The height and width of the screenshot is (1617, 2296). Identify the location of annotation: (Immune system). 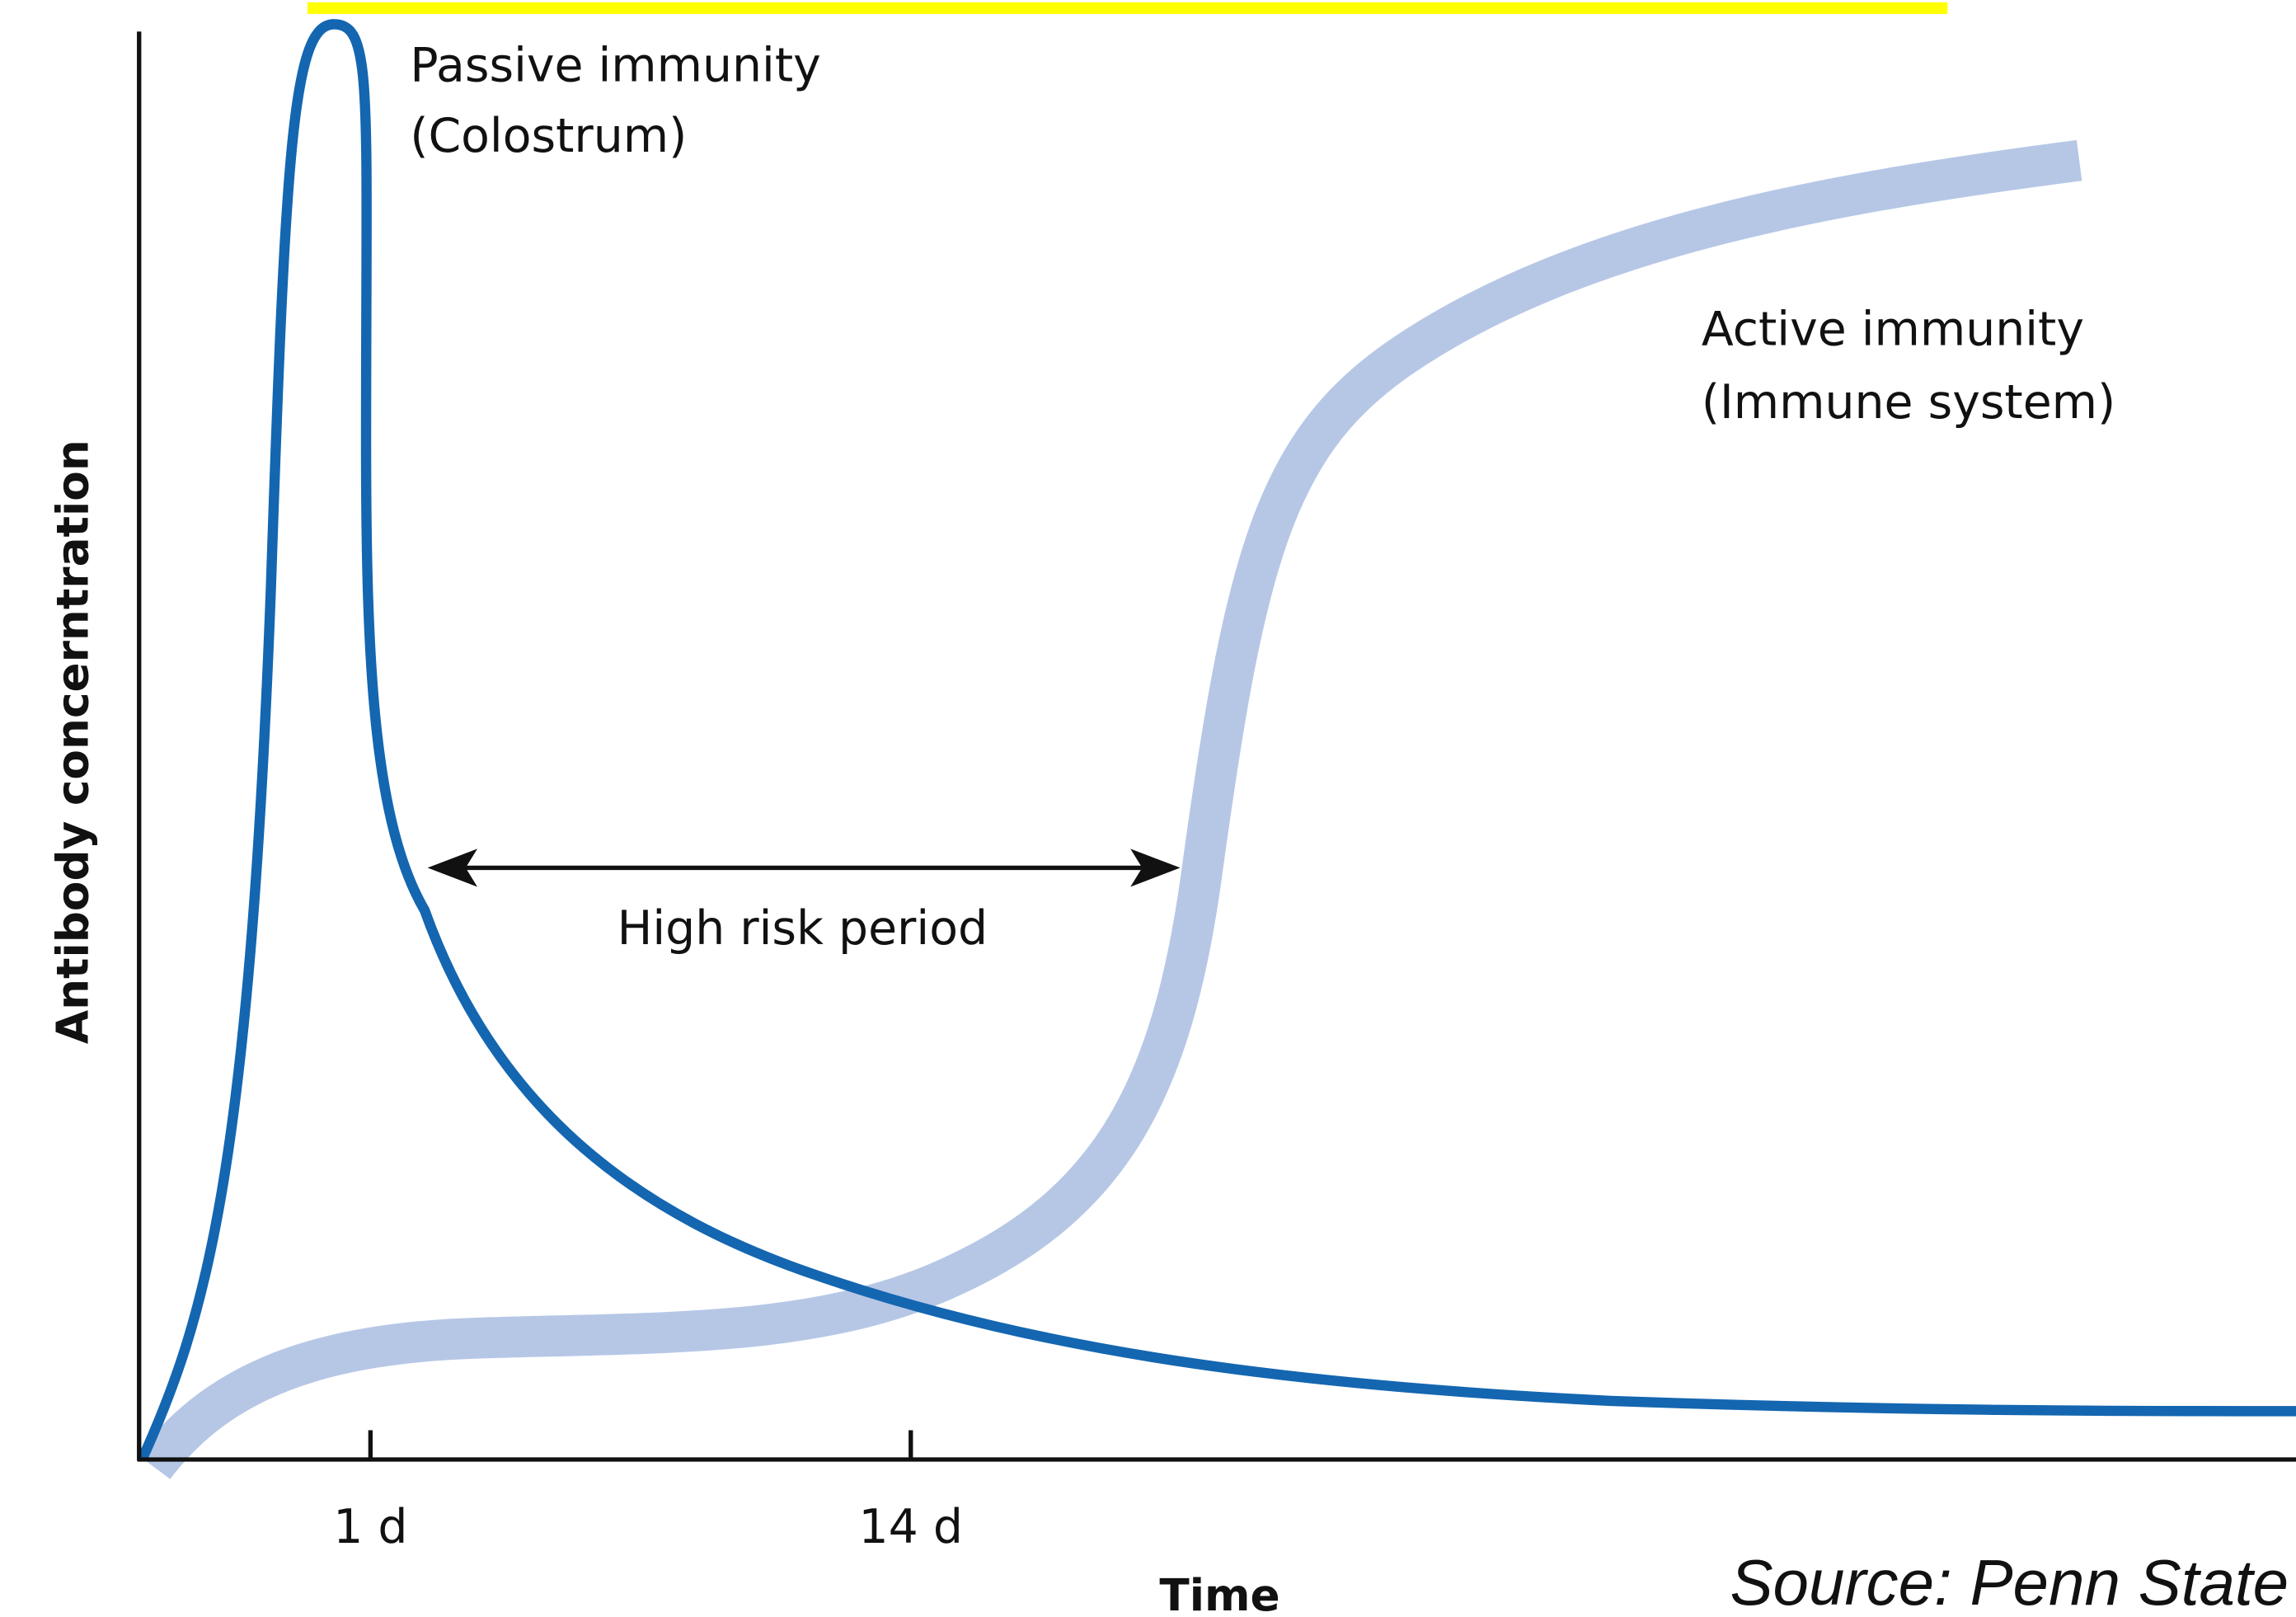
(1909, 402).